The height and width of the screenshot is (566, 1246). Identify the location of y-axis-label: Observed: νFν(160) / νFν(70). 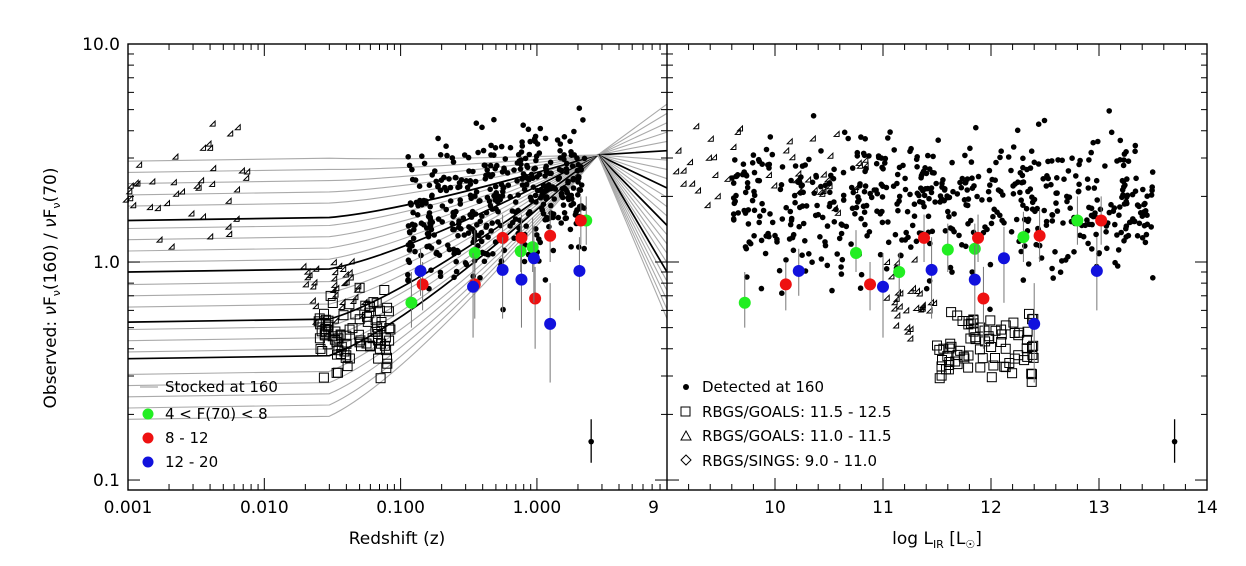
(52, 288).